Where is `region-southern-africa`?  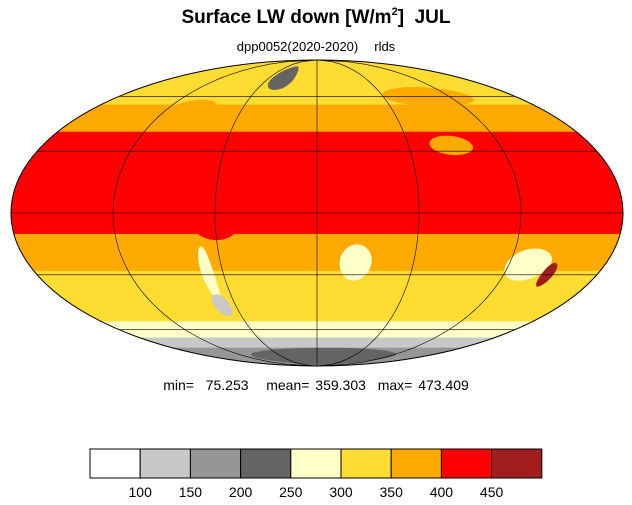
region-southern-africa is located at coordinates (355, 262).